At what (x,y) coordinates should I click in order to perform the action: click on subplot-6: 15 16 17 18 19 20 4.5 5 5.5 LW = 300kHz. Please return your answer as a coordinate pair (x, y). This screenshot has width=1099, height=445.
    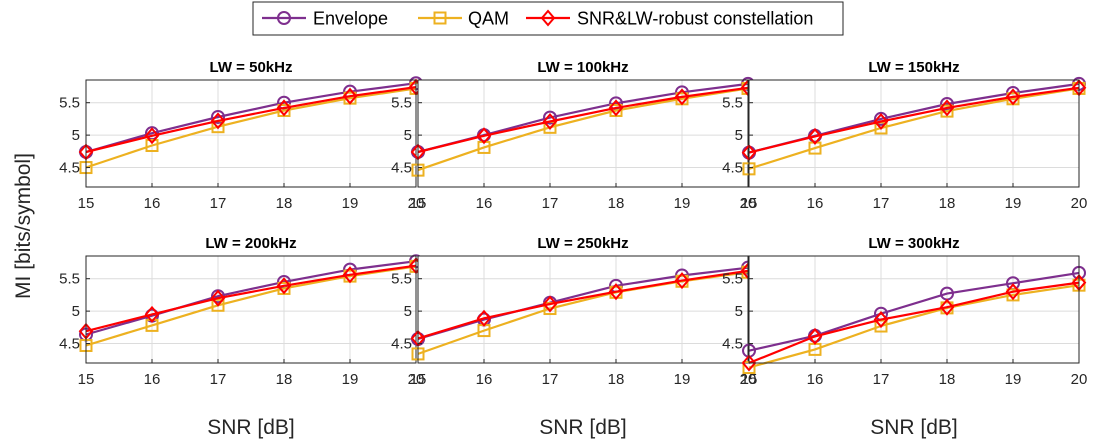
    Looking at the image, I should click on (904, 311).